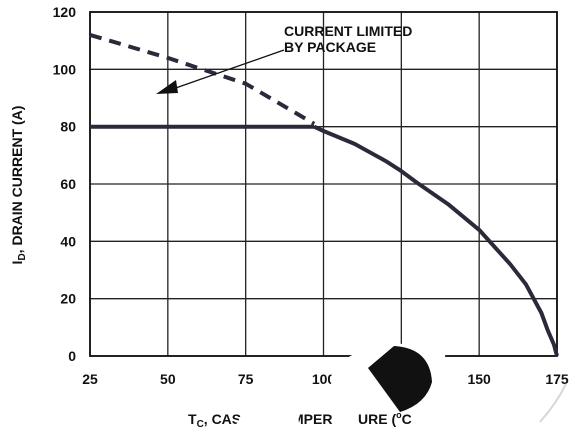 This screenshot has height=431, width=576. Describe the element at coordinates (22, 256) in the screenshot. I see `y-axis-label-sub: D` at that location.